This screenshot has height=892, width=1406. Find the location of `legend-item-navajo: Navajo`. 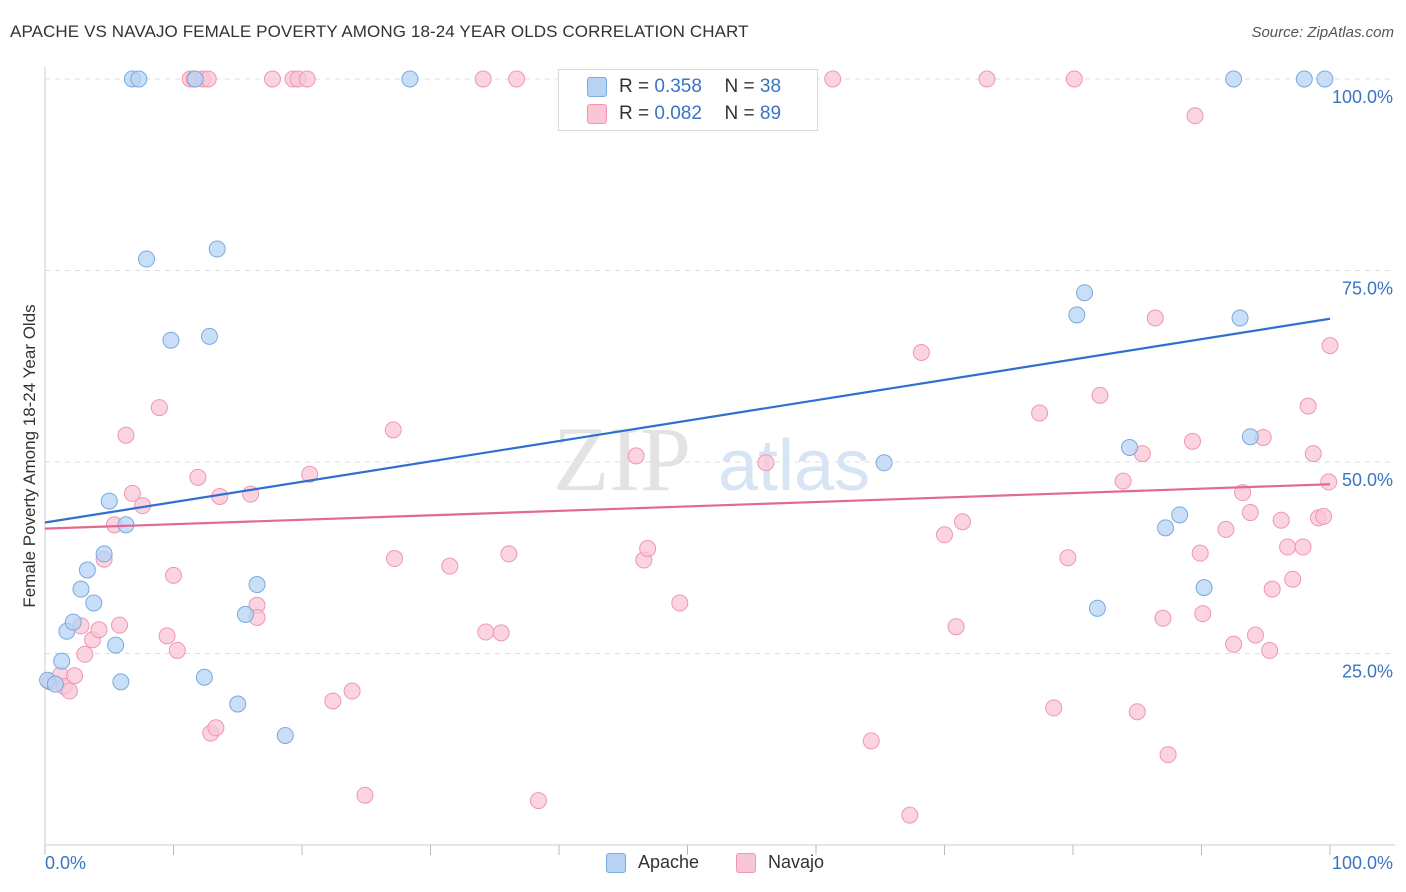

legend-item-navajo: Navajo is located at coordinates (780, 862).